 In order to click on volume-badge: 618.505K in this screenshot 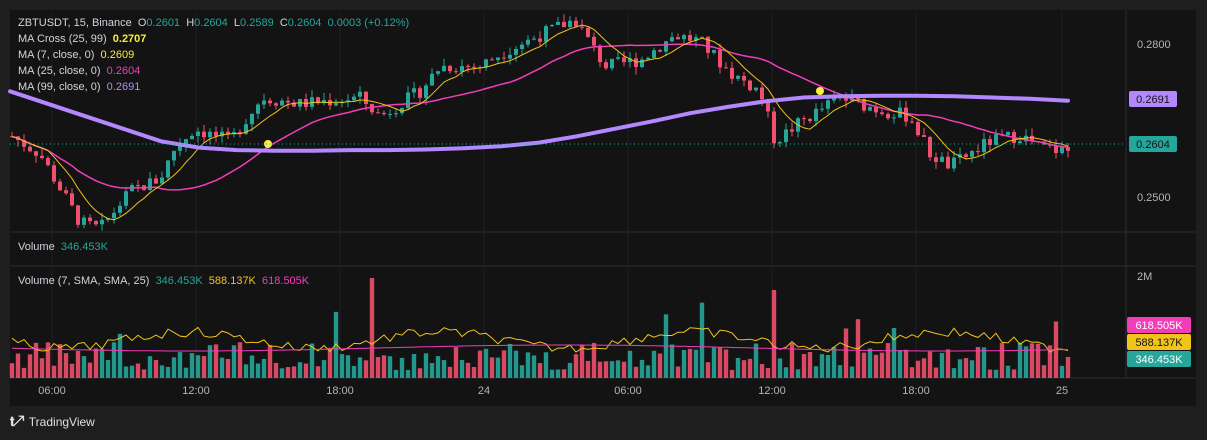, I will do `click(1159, 326)`.